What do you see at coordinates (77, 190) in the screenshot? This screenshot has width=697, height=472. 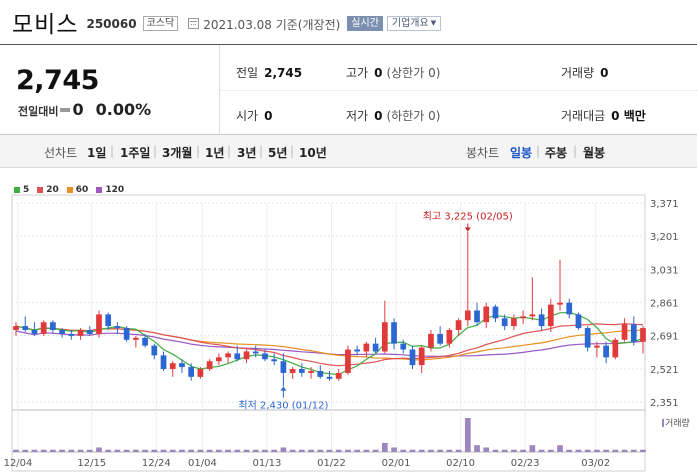 I see `legend-ma60: 60` at bounding box center [77, 190].